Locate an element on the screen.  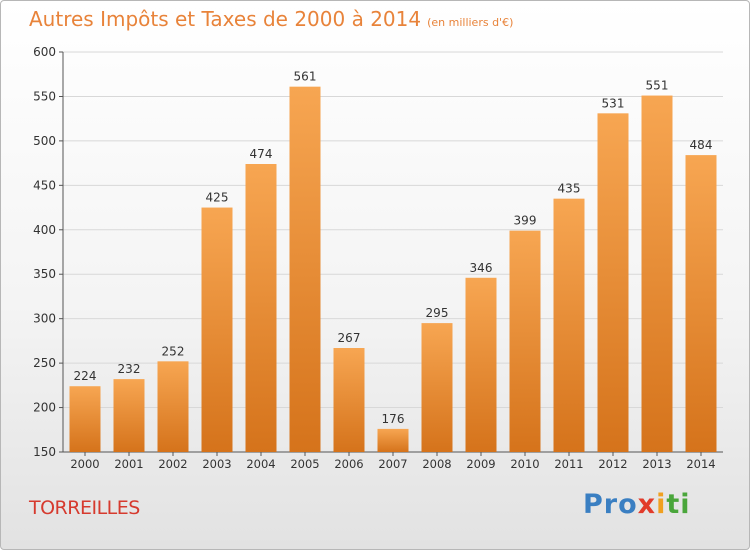
bar-2012 is located at coordinates (613, 282).